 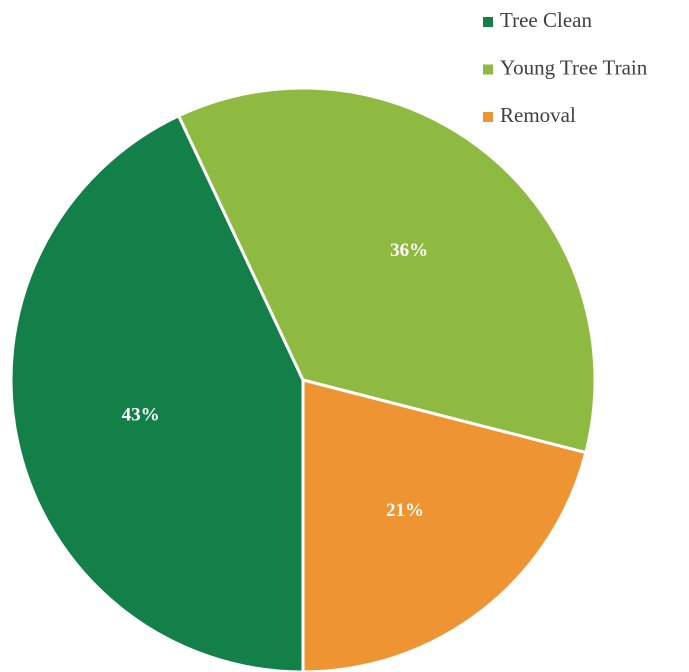 What do you see at coordinates (141, 415) in the screenshot?
I see `slice-label: 43%` at bounding box center [141, 415].